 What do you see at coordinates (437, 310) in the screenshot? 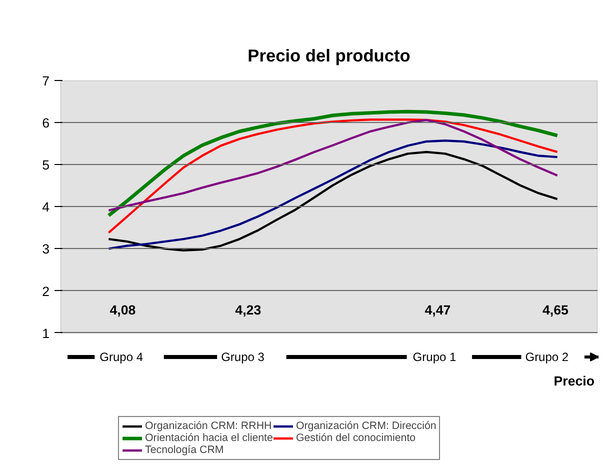
I see `annotation: 4,47` at bounding box center [437, 310].